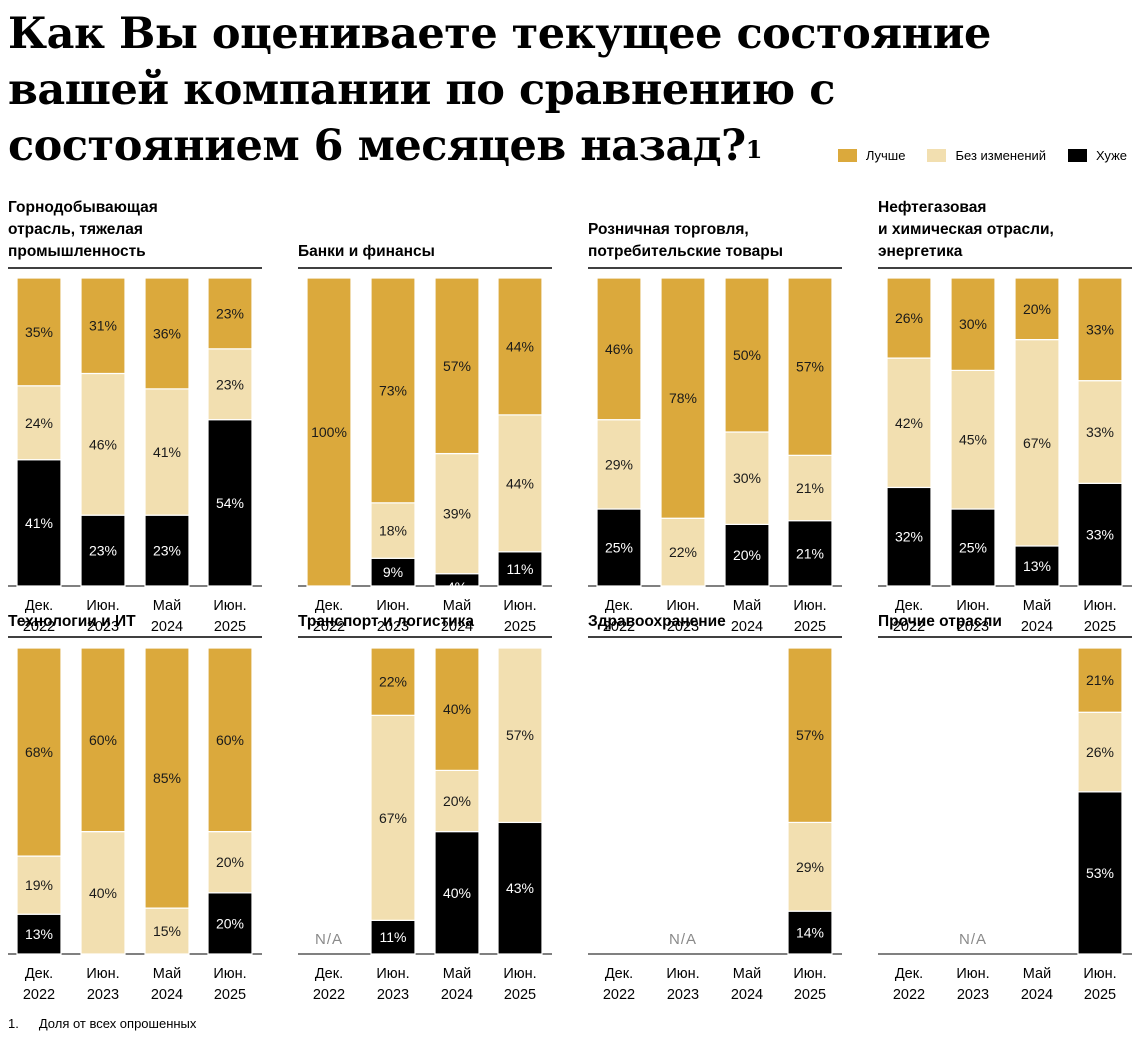 Image resolution: width=1143 pixels, height=1038 pixels. I want to click on panel-1-bar-3-same-label: 41%, so click(167, 452).